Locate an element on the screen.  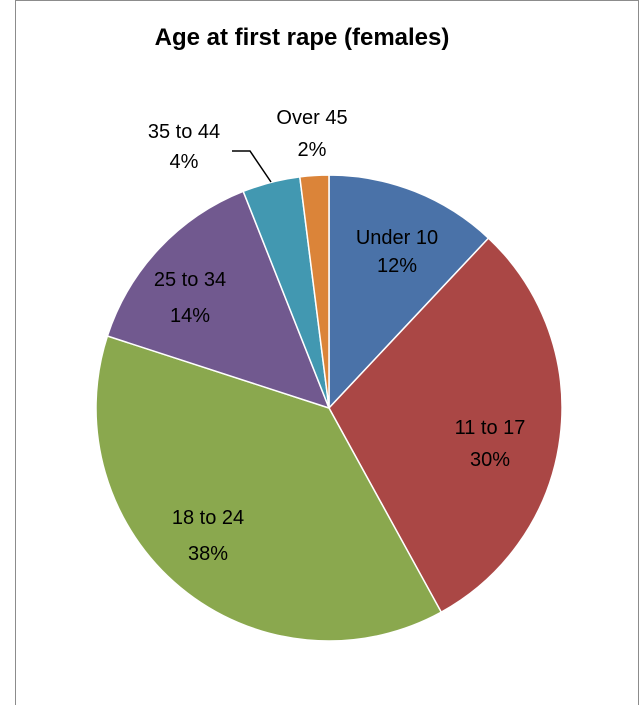
slice-percent-label: 4% is located at coordinates (184, 162).